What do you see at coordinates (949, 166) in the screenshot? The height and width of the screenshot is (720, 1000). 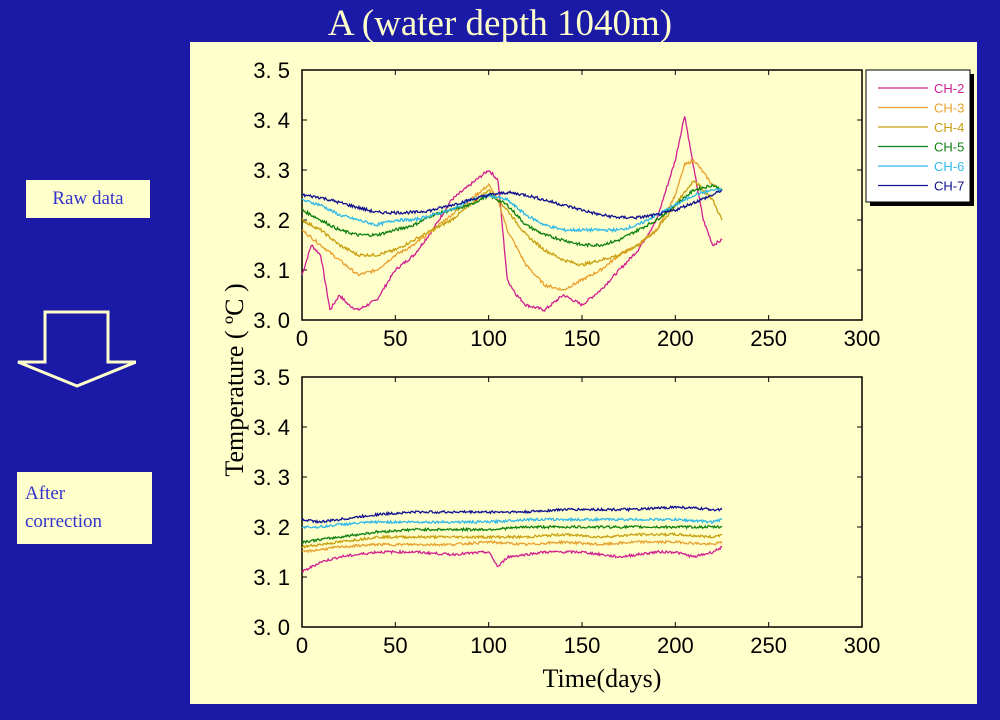 I see `legend-label: CH-6` at bounding box center [949, 166].